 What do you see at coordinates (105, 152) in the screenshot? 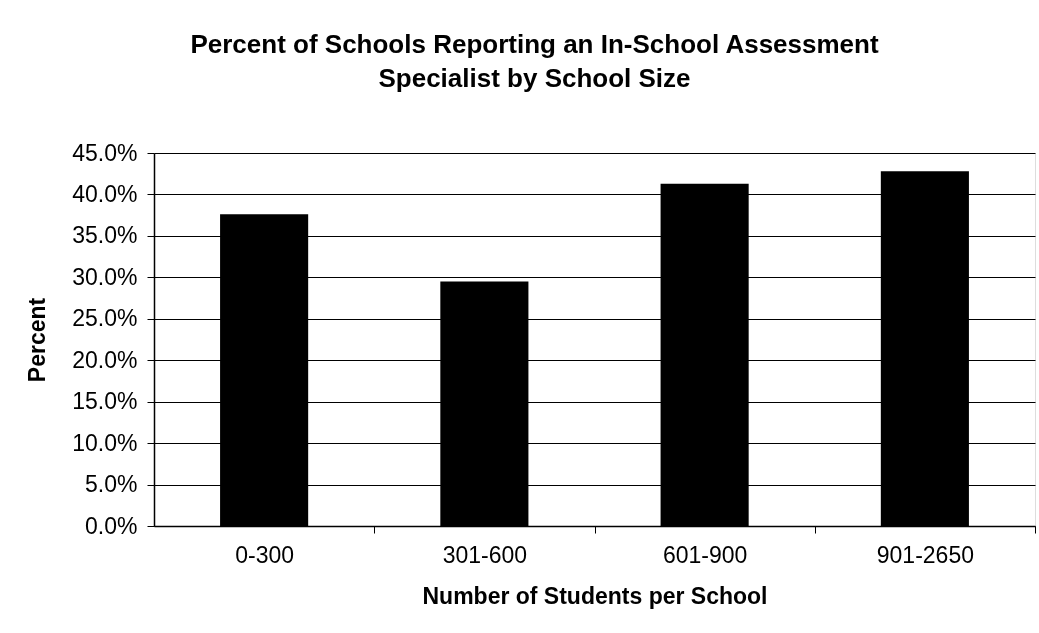
I see `y-tick-label: 45.0%` at bounding box center [105, 152].